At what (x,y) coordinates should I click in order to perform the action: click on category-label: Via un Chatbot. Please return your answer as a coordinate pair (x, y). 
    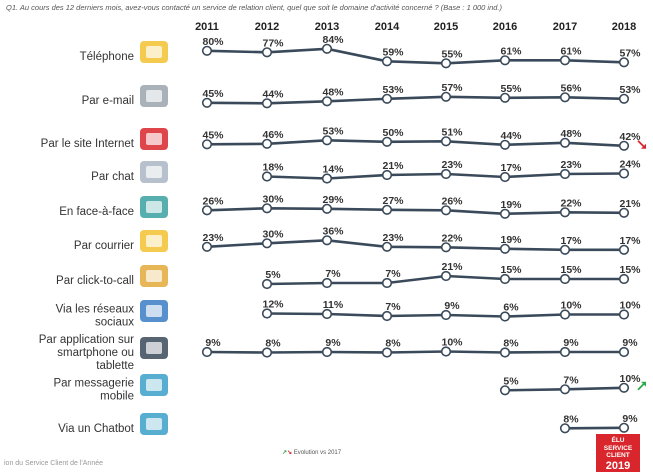
    Looking at the image, I should click on (96, 429).